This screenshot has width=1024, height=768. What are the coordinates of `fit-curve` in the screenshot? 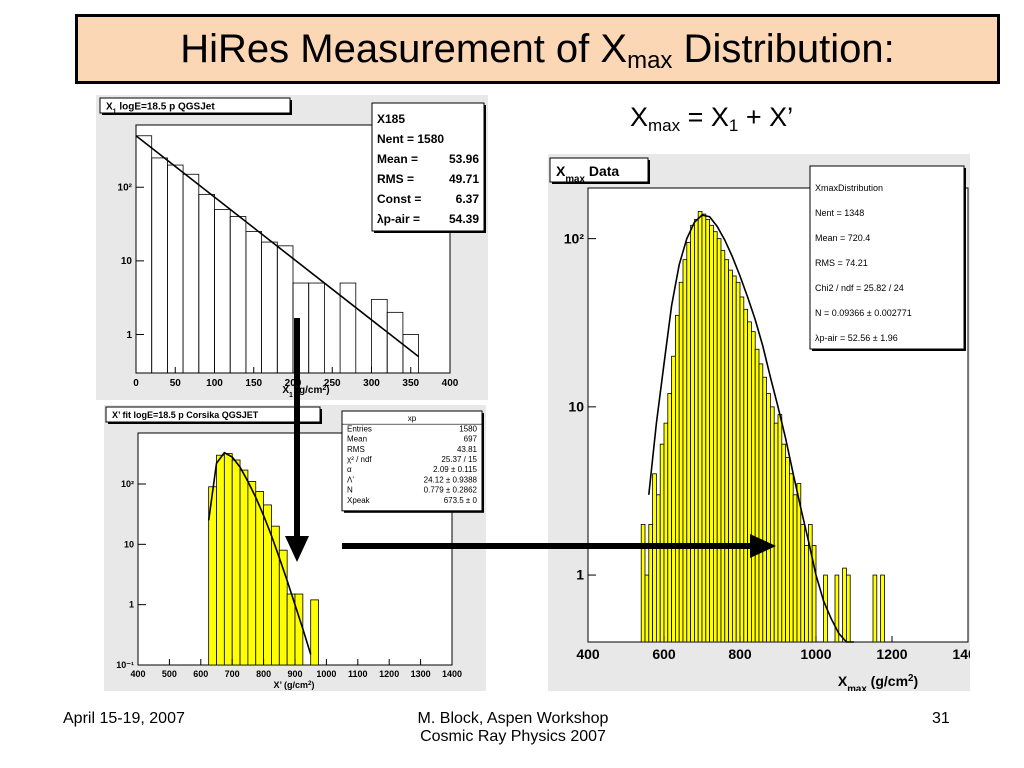 It's located at (751, 428).